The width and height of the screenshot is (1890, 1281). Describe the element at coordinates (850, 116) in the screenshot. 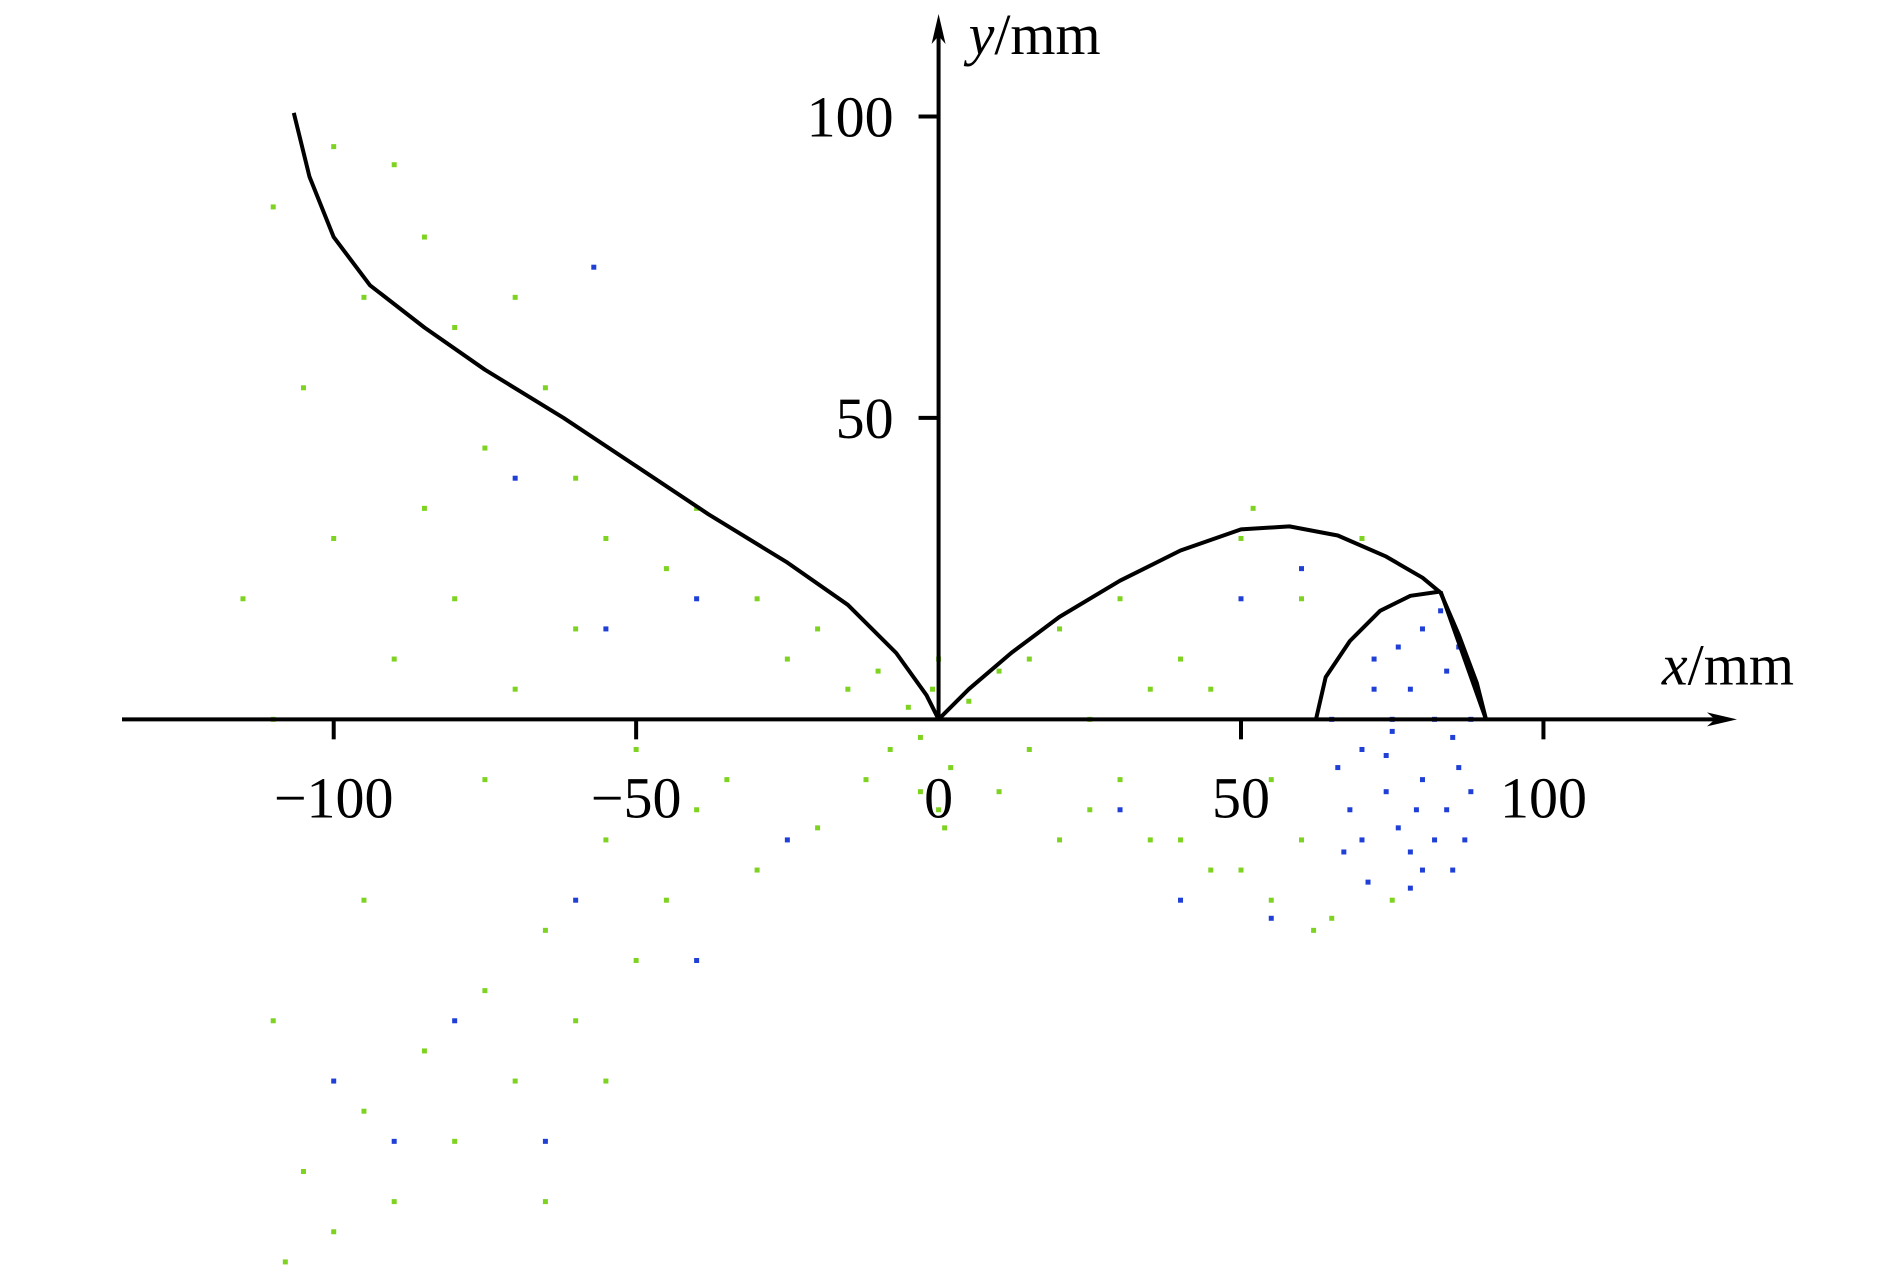

I see `y-tick-label: 100` at that location.